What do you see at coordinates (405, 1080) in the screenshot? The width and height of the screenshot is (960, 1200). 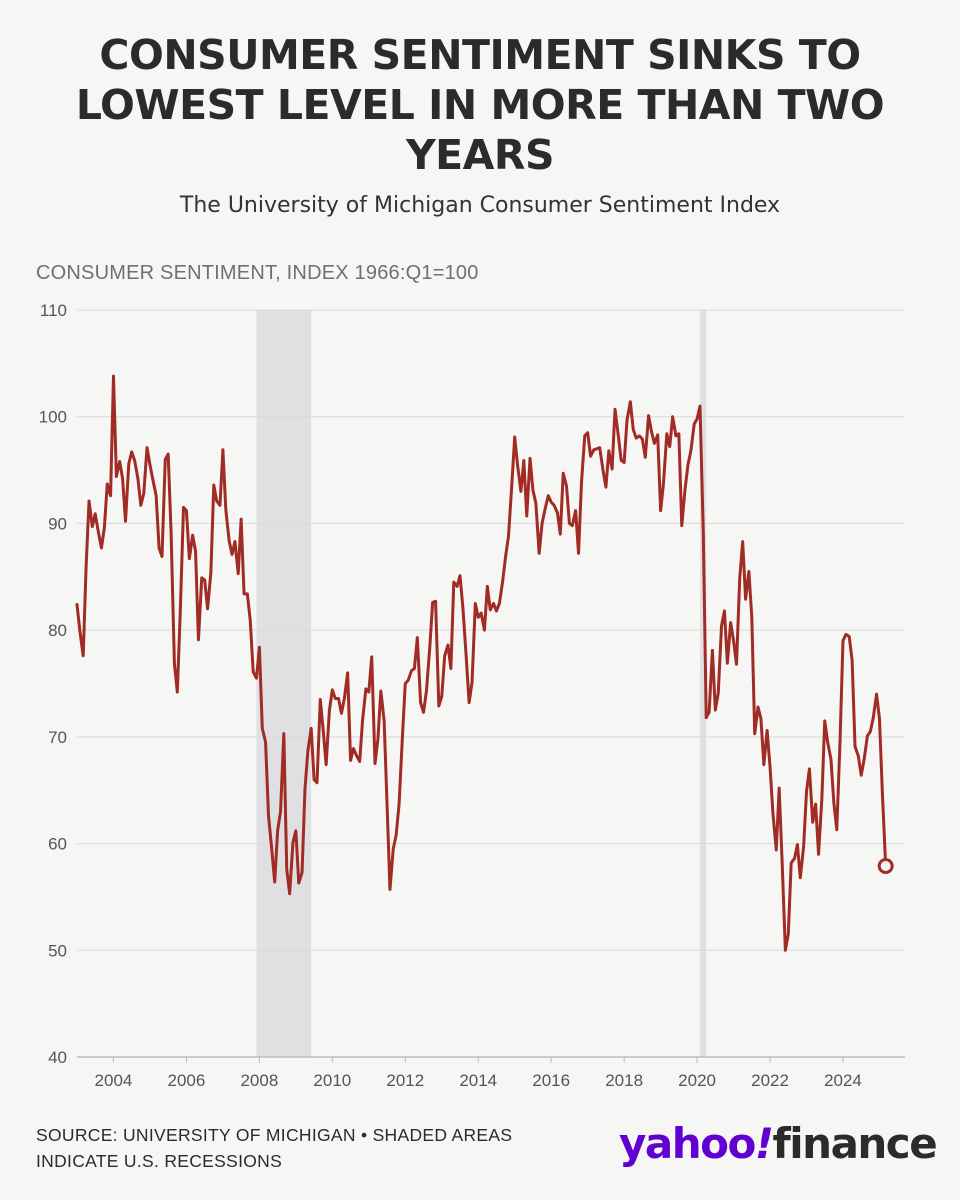 I see `x-tick-label: 2012` at bounding box center [405, 1080].